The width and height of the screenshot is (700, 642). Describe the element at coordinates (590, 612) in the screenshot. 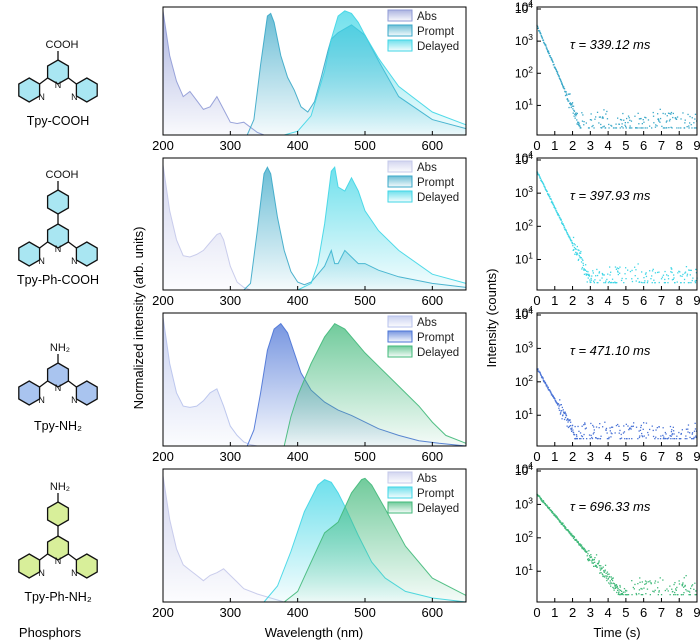

I see `decay-x-tick-label: 3` at that location.